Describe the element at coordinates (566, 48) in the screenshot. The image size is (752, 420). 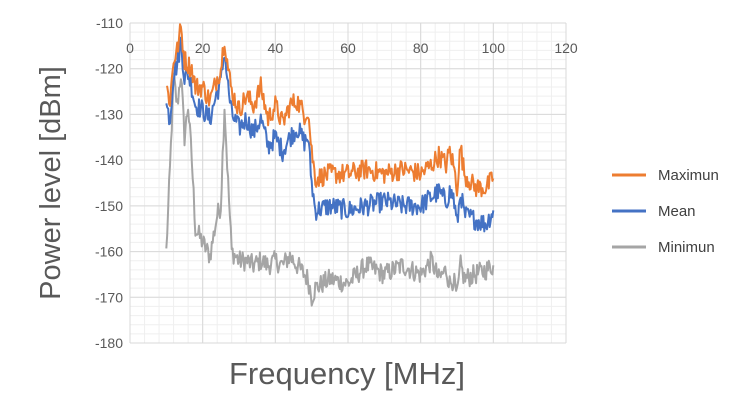
I see `x-tick-label: 120` at that location.